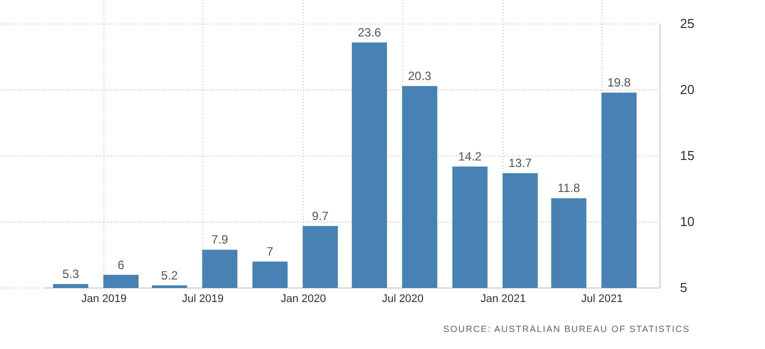 The width and height of the screenshot is (765, 349). I want to click on x-tick-label: Jan 2019, so click(104, 298).